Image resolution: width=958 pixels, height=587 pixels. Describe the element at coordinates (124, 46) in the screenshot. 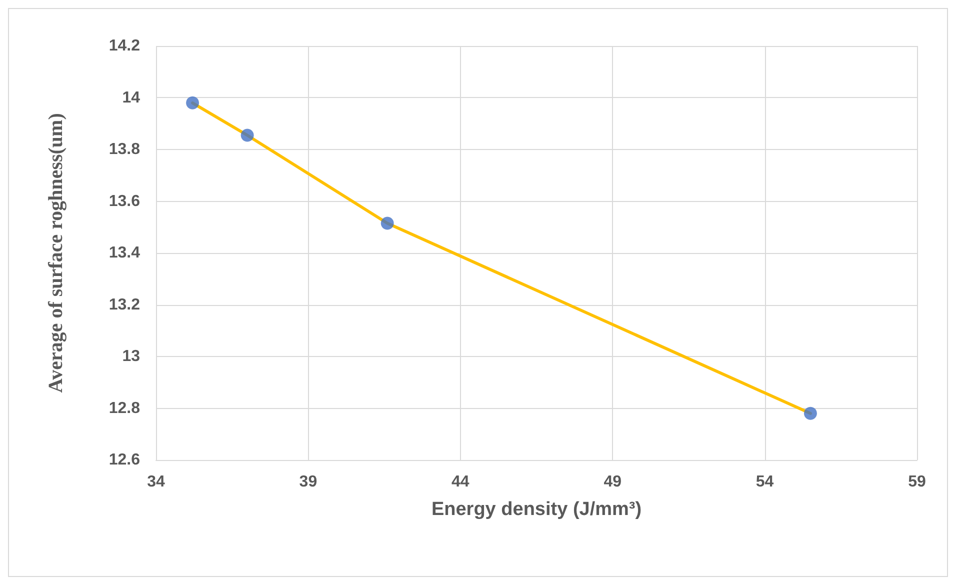

I see `y-tick-label: 14.2` at that location.